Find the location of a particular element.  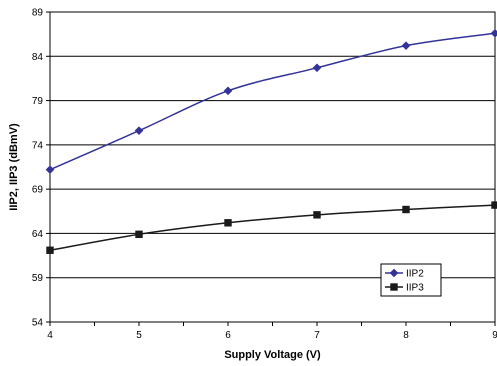

y-tick-label: 89 is located at coordinates (38, 13).